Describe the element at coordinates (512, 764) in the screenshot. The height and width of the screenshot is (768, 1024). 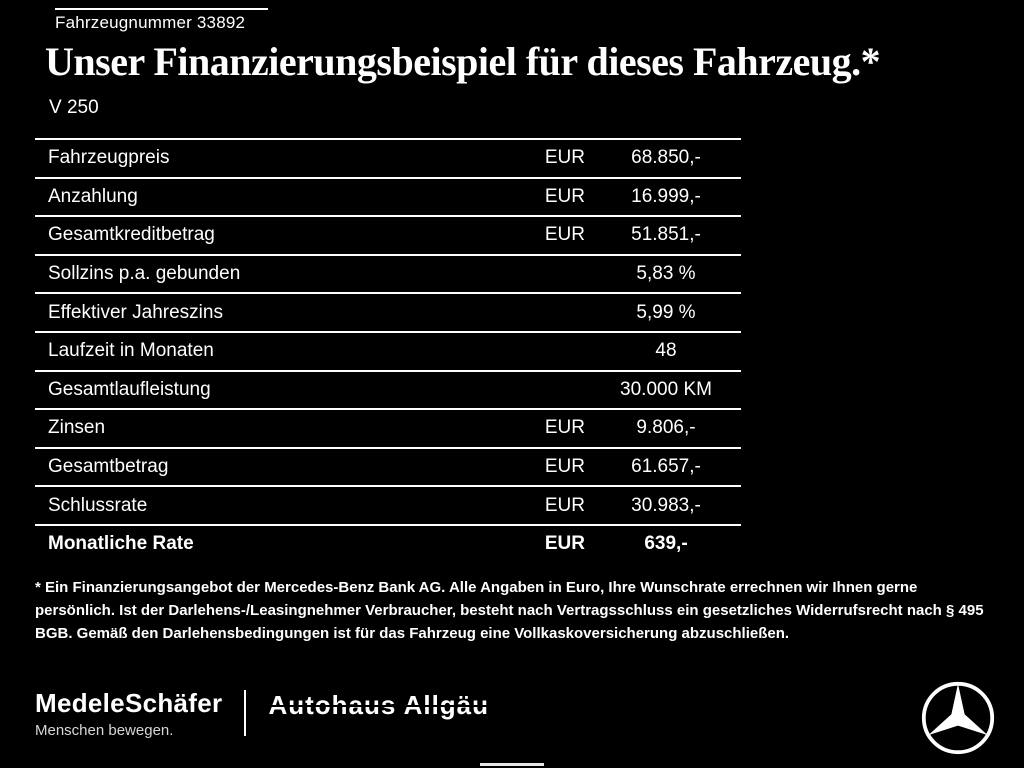
I see `bottom-indicator` at that location.